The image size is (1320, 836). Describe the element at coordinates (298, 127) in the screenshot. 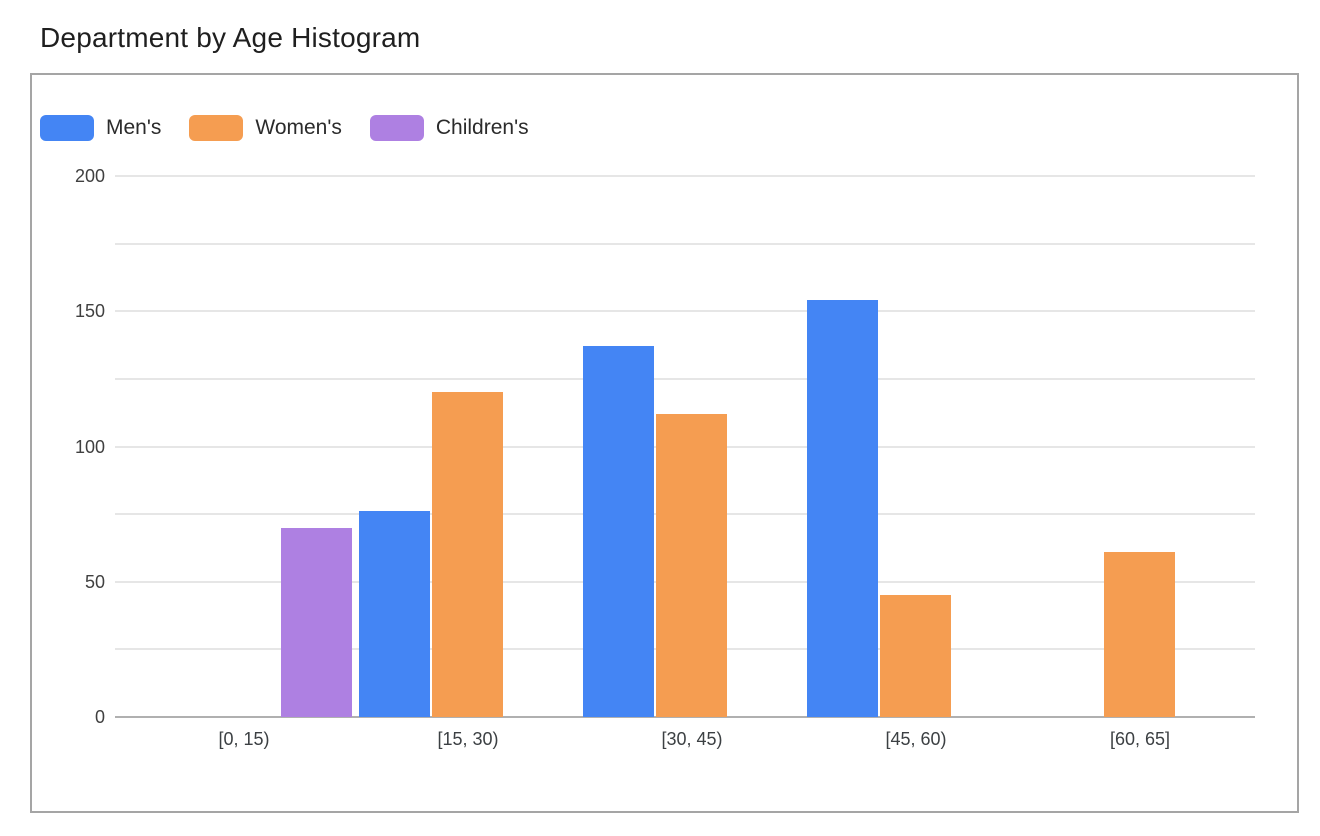

I see `legend-label: Women's` at that location.